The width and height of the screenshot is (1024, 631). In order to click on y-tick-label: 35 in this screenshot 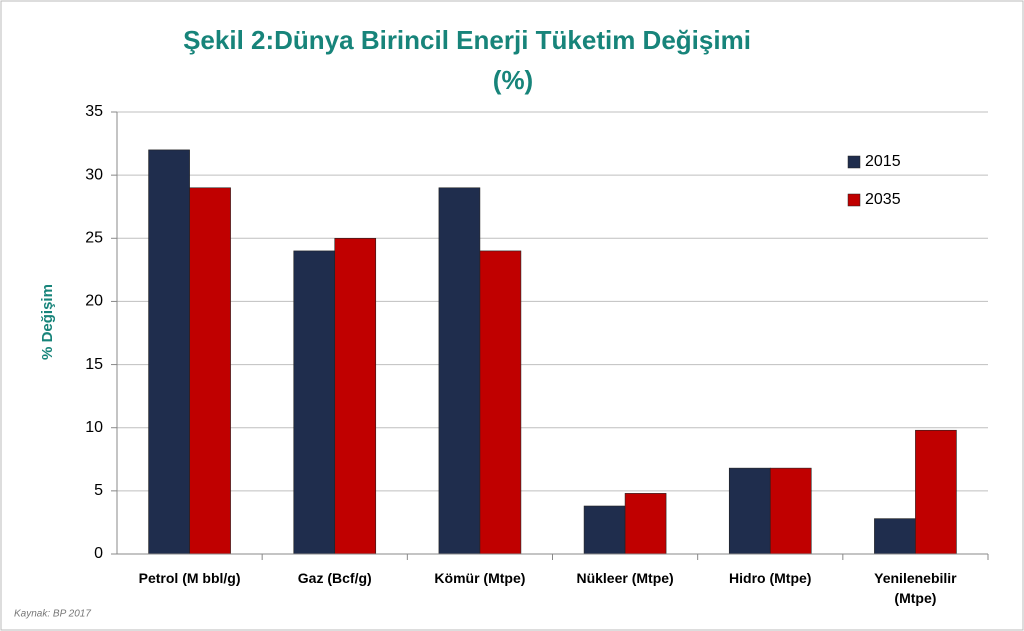, I will do `click(94, 111)`.